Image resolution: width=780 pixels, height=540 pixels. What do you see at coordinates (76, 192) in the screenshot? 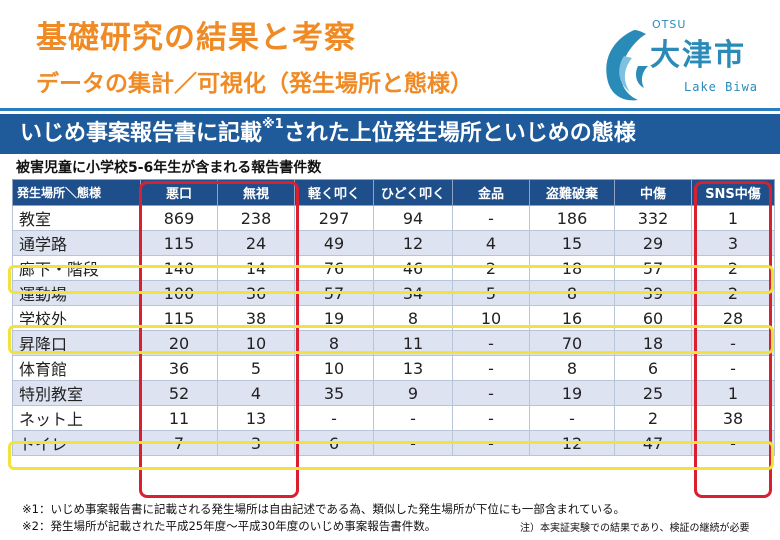
I see `header-cell-place: 発生場所＼態様` at bounding box center [76, 192].